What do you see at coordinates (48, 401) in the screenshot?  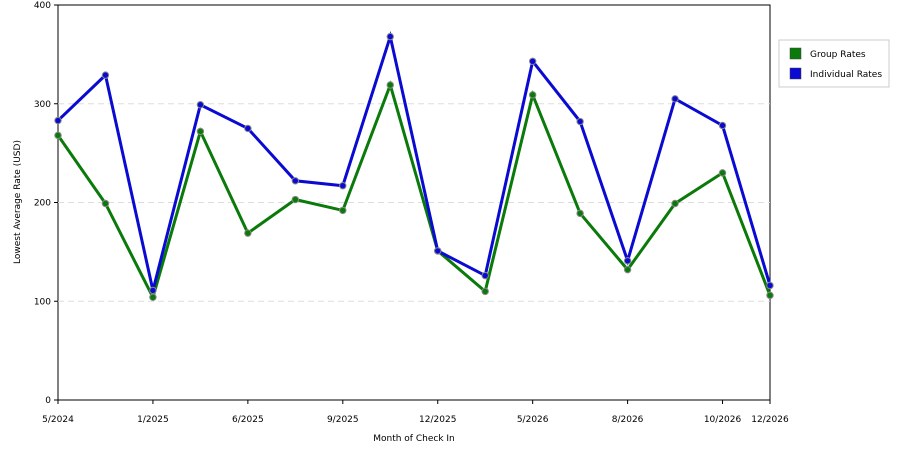 I see `y-tick-label: 0` at bounding box center [48, 401].